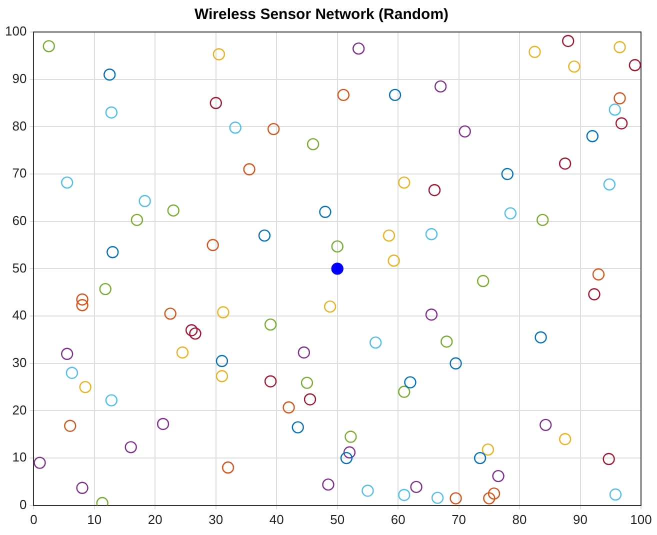 This screenshot has height=535, width=657. Describe the element at coordinates (276, 519) in the screenshot. I see `x-tick-label: 40` at that location.